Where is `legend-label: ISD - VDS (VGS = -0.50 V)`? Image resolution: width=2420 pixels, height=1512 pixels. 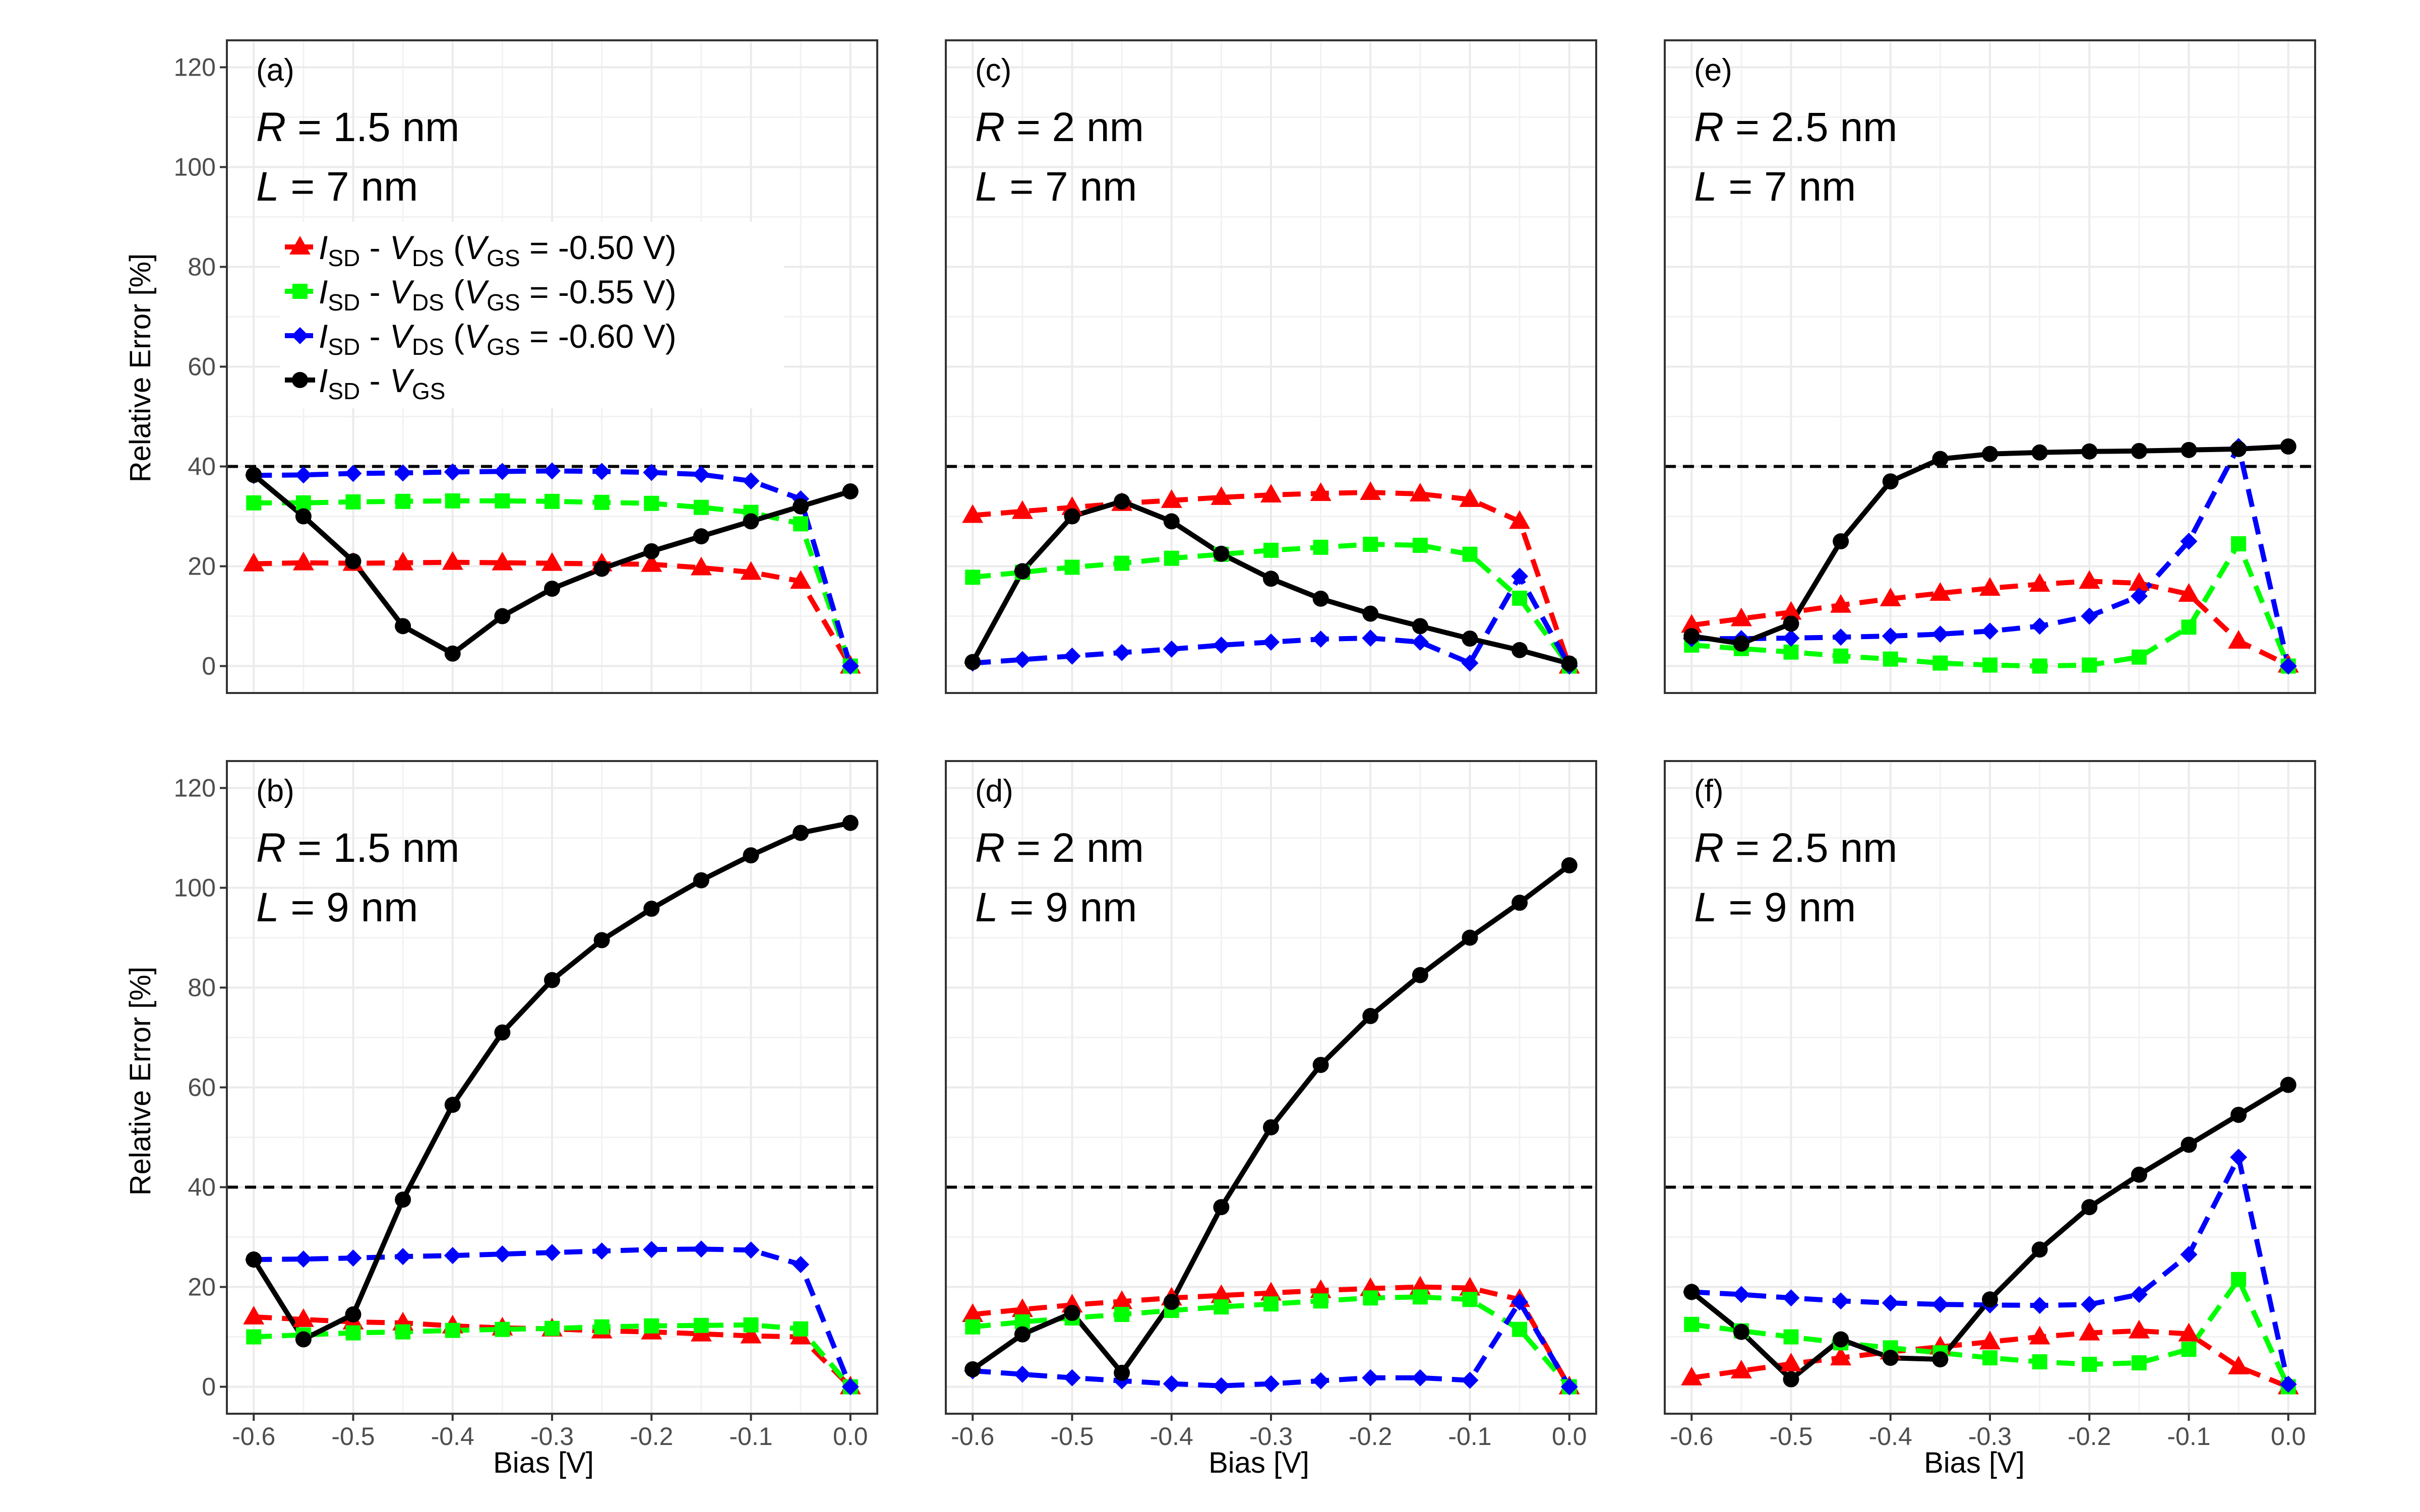 legend-label: ISD - VDS (VGS = -0.50 V) is located at coordinates (498, 250).